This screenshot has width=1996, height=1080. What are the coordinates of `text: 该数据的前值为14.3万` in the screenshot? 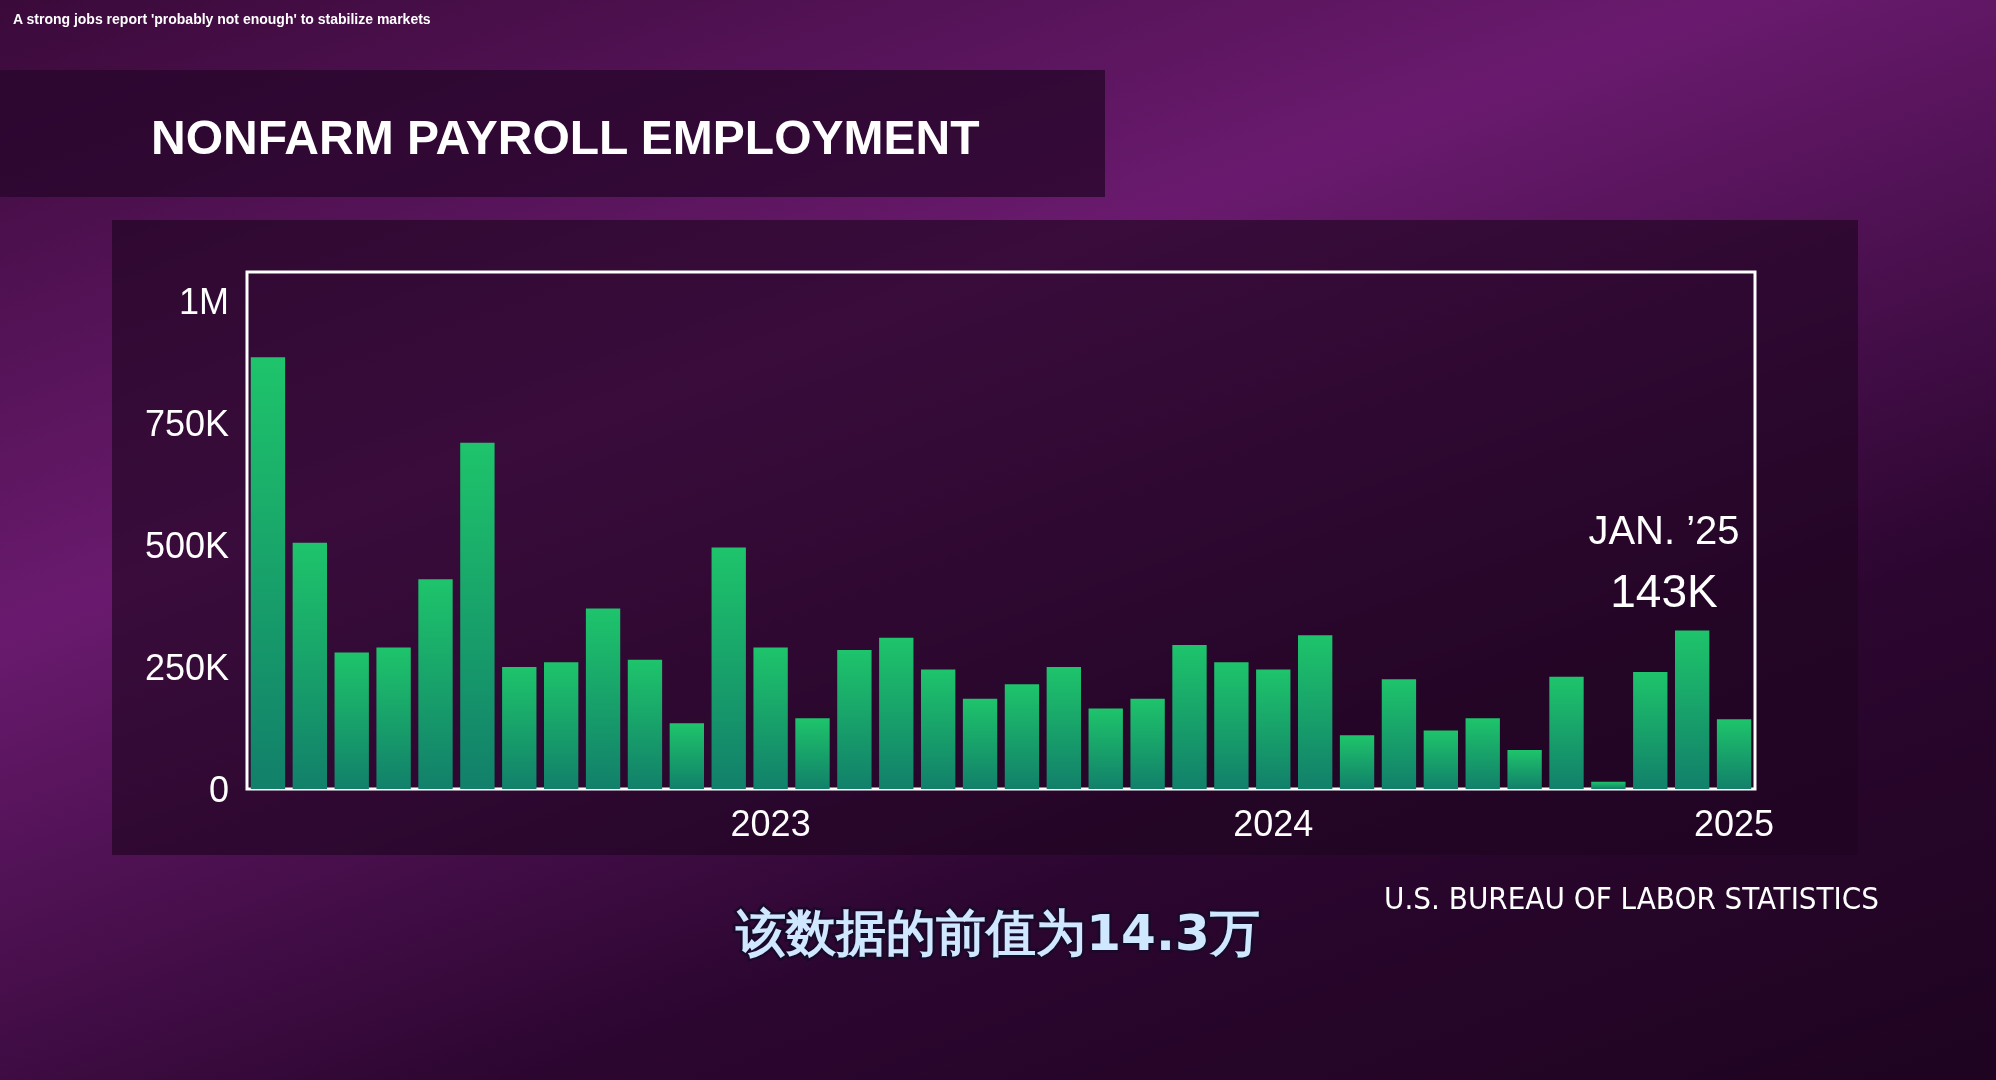 It's located at (997, 932).